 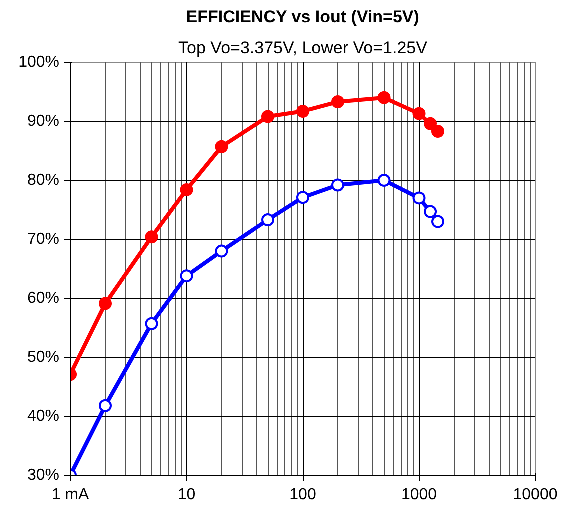 I want to click on y-tick-label: 100%, so click(x=39, y=62).